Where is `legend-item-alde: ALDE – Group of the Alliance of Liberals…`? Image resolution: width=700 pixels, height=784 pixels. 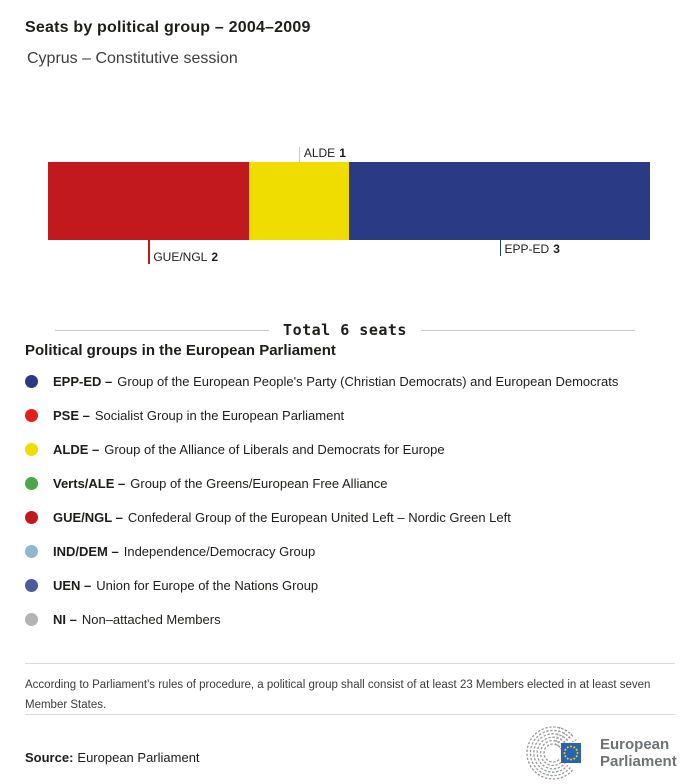
legend-item-alde: ALDE – Group of the Alliance of Liberals… is located at coordinates (355, 449).